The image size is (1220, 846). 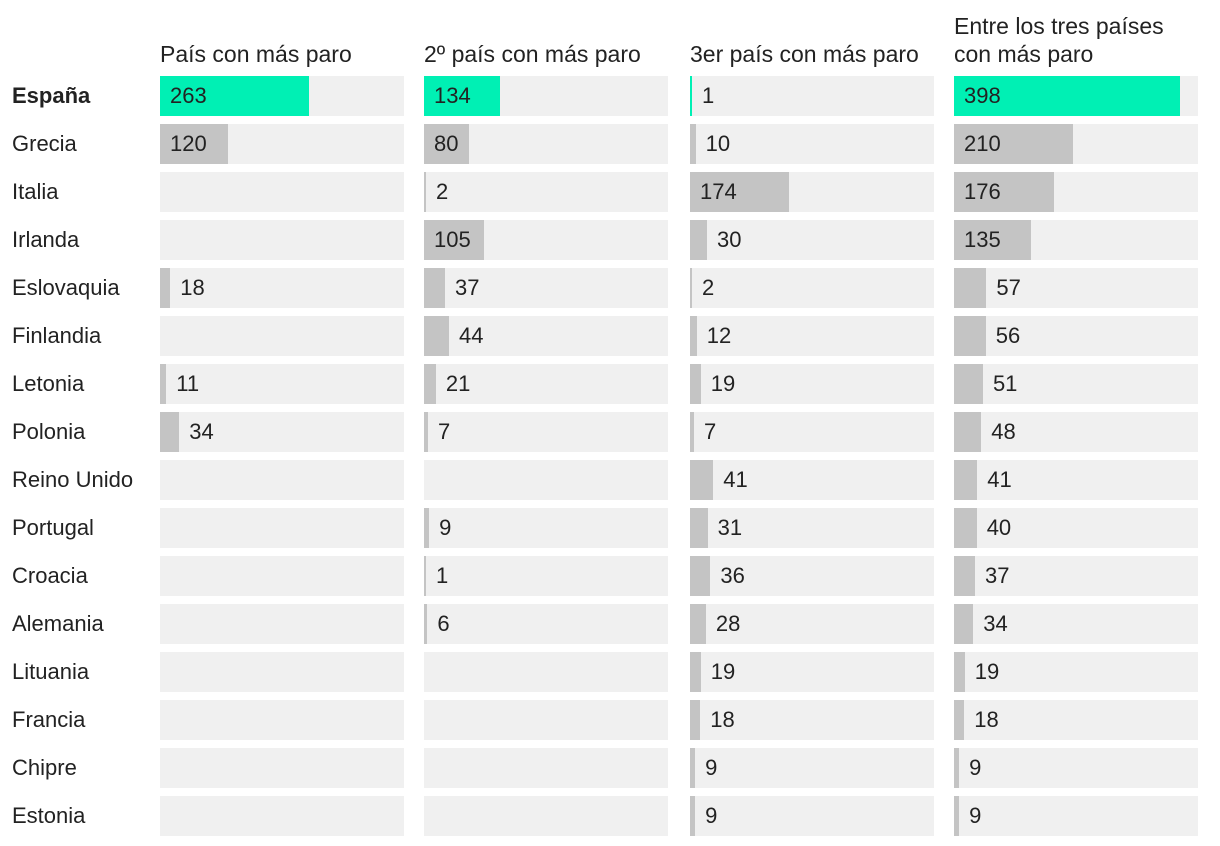 I want to click on value-label: 10, so click(x=718, y=143).